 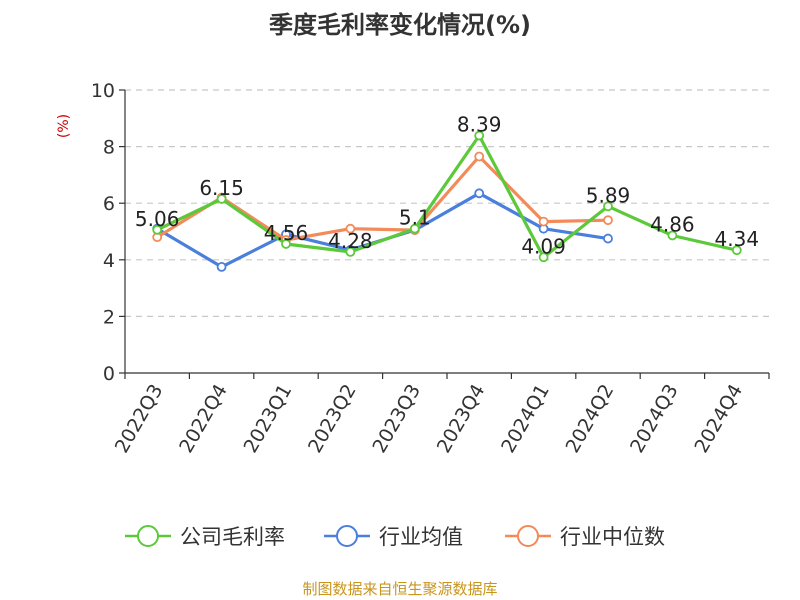 I want to click on chart-title: 季度毛利率变化情况(%), so click(x=400, y=25).